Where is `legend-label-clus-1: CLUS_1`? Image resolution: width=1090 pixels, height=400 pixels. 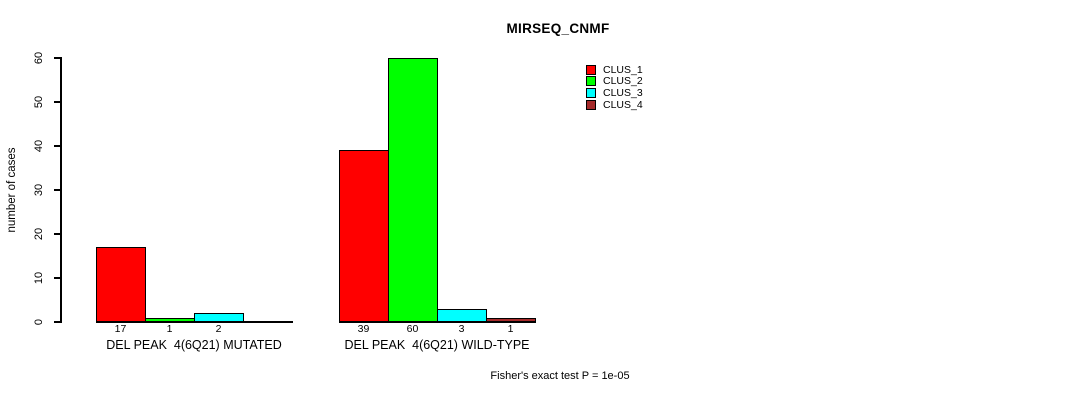
legend-label-clus-1: CLUS_1 is located at coordinates (623, 69).